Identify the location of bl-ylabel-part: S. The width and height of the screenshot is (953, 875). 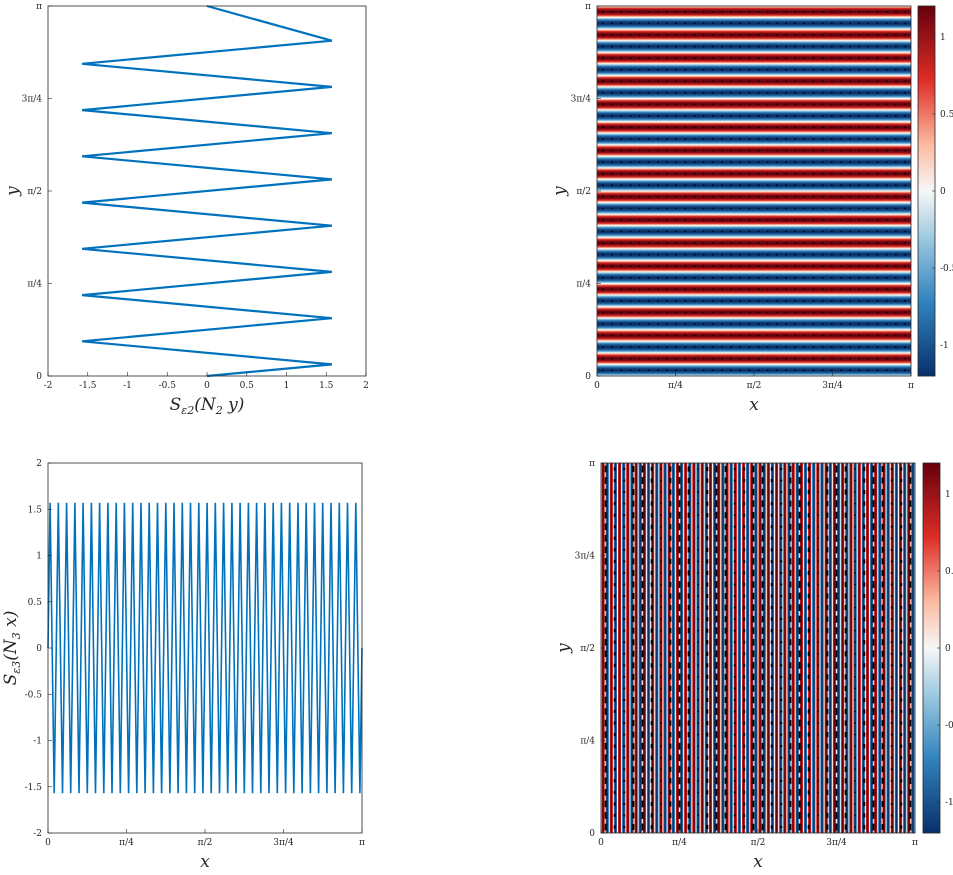
(11, 680).